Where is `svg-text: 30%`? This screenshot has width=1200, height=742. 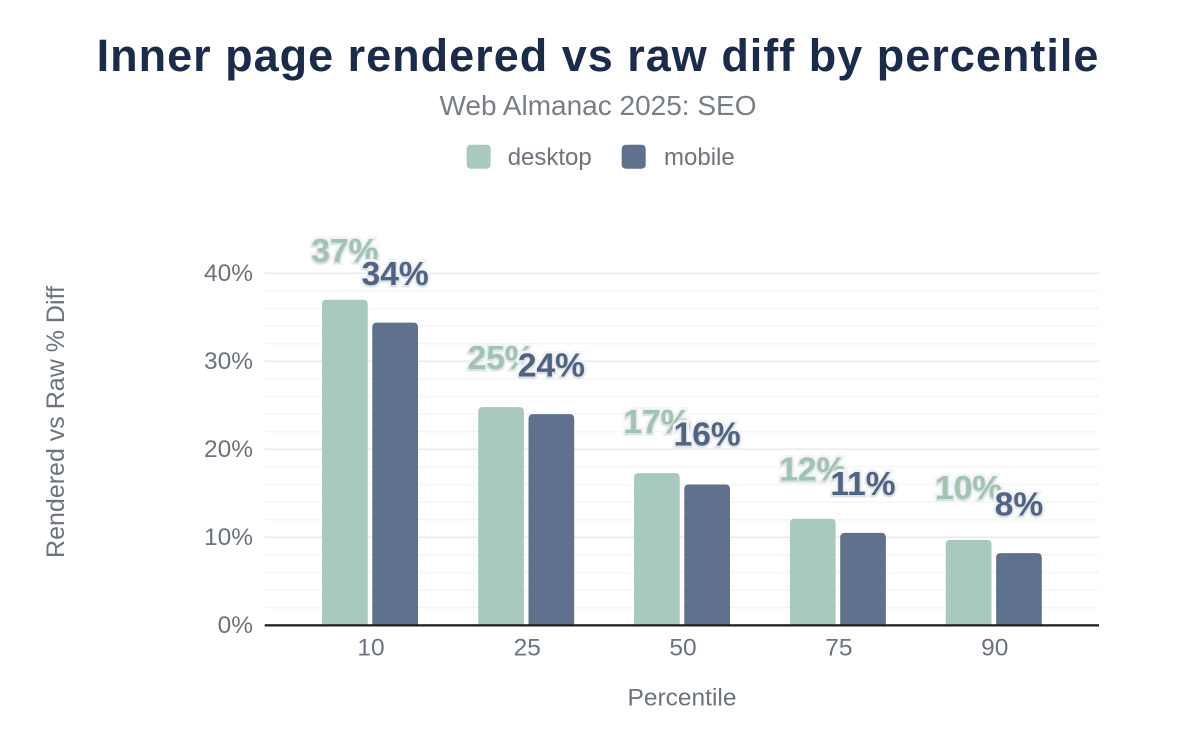
svg-text: 30% is located at coordinates (228, 361).